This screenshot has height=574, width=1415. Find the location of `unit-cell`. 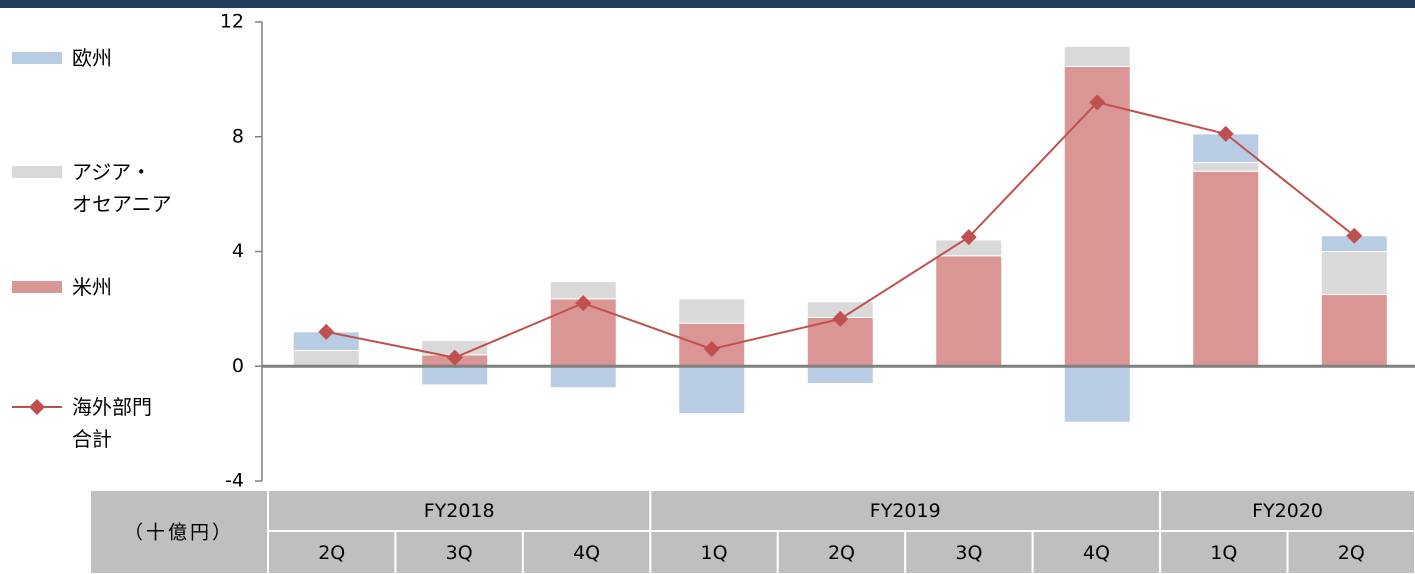

unit-cell is located at coordinates (179, 531).